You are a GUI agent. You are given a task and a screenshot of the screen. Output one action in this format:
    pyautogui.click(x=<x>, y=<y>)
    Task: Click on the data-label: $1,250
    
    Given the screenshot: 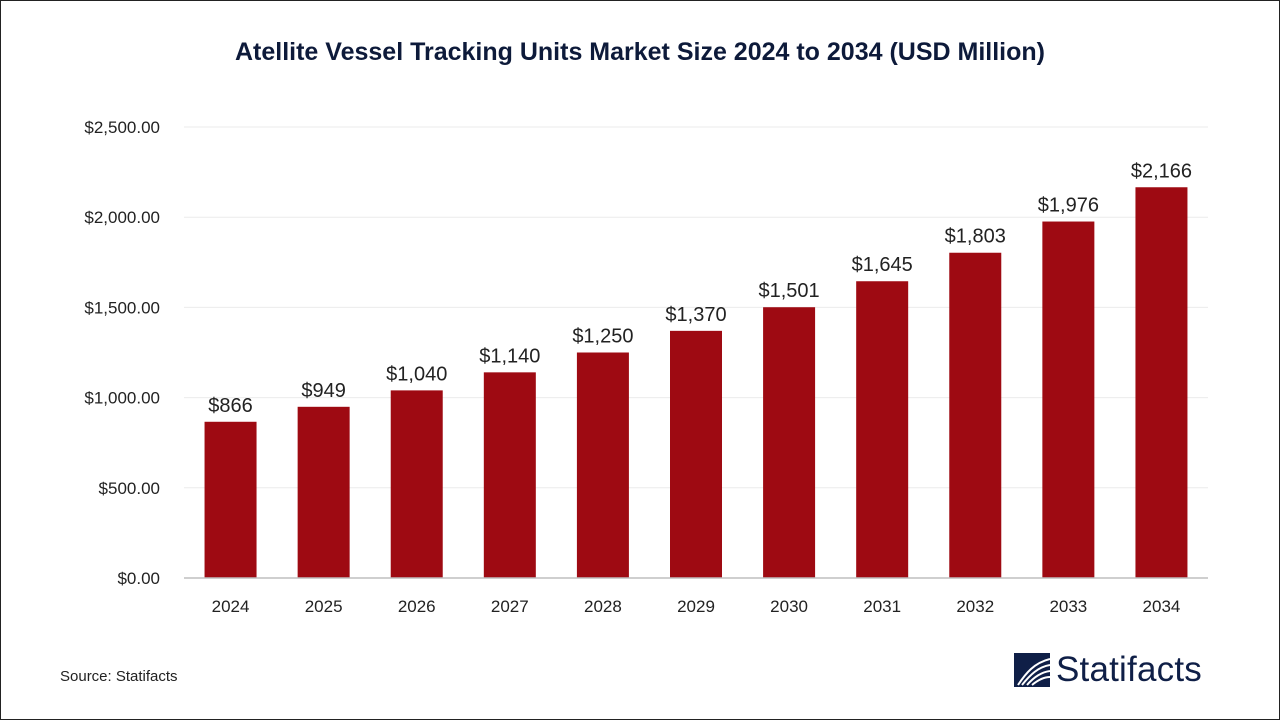 What is the action you would take?
    pyautogui.click(x=602, y=337)
    